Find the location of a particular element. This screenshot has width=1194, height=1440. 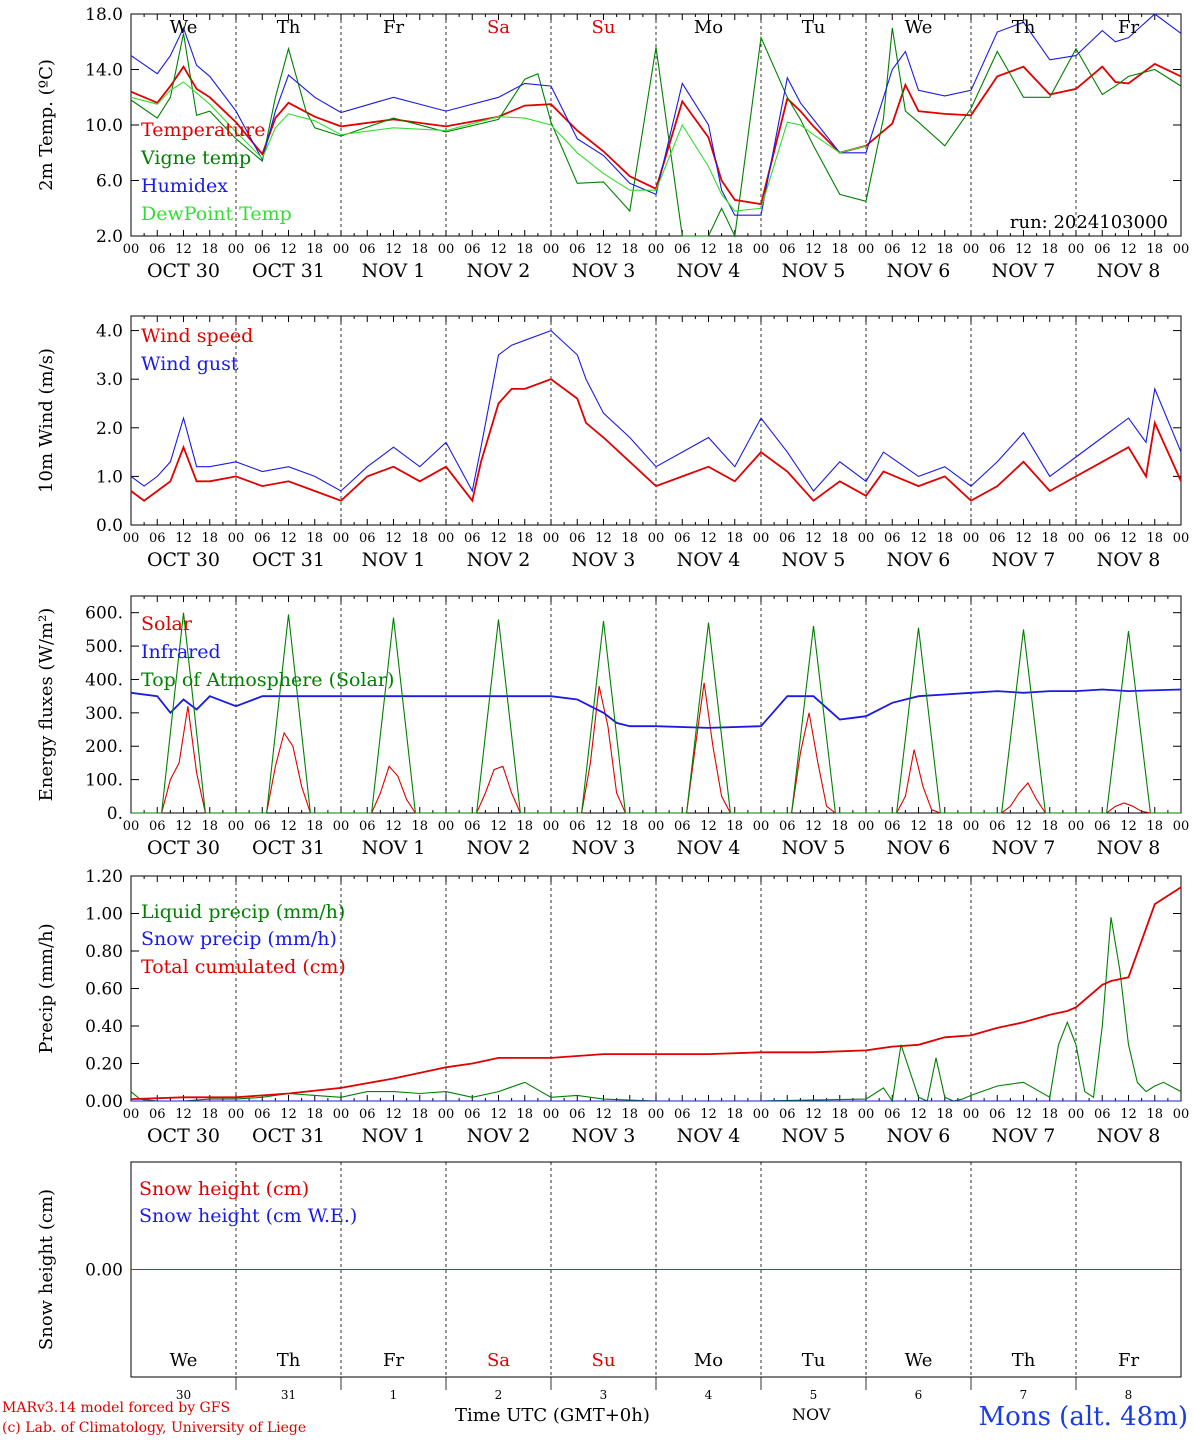

y-tick-label: 0.00 is located at coordinates (104, 1102).